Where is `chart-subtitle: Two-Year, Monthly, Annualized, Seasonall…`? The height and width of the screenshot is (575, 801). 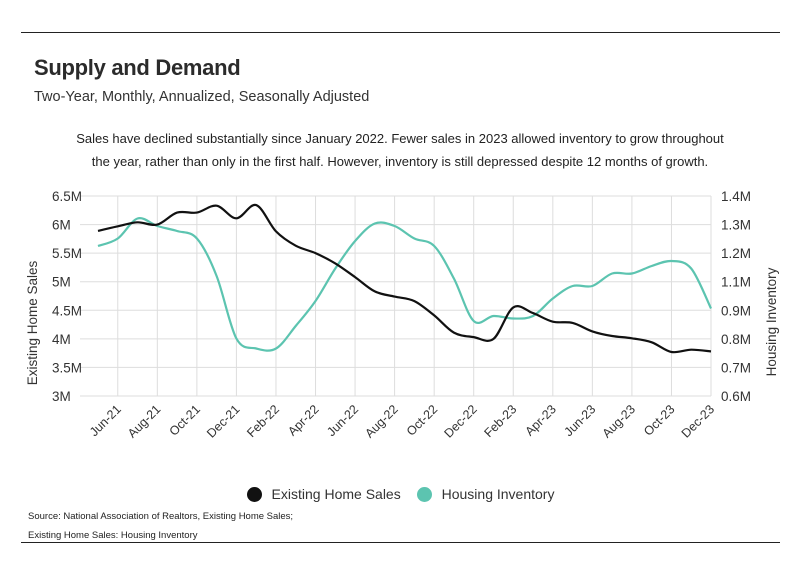 chart-subtitle: Two-Year, Monthly, Annualized, Seasonall… is located at coordinates (202, 97).